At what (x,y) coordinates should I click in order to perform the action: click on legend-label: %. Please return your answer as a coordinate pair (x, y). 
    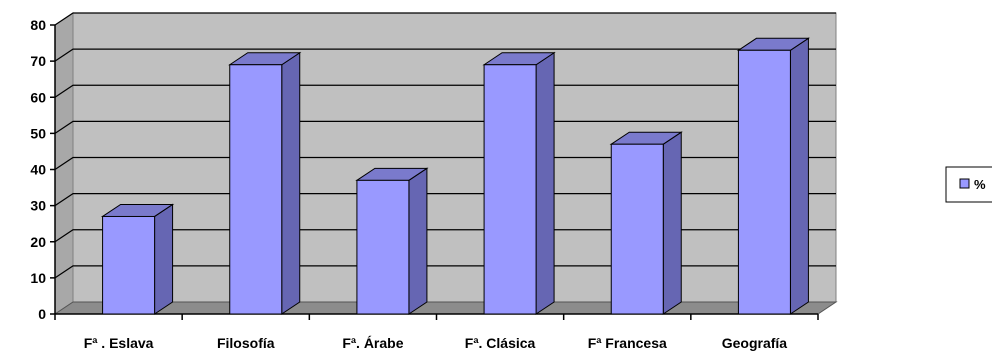
    Looking at the image, I should click on (980, 184).